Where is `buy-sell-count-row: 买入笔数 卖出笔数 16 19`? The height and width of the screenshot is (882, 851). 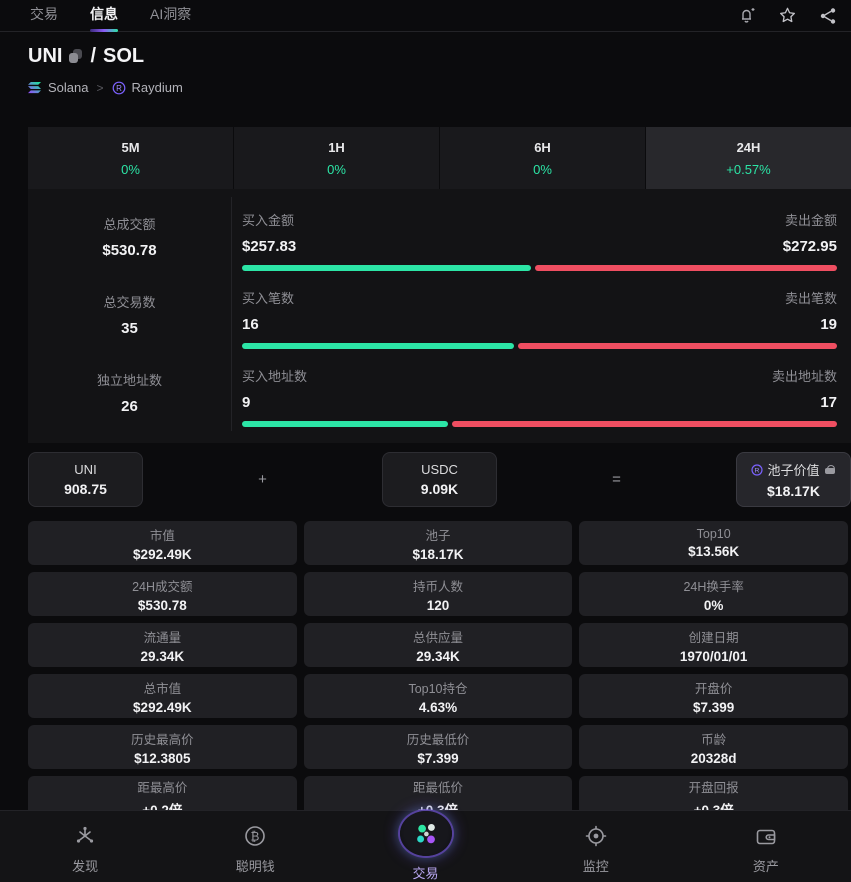
buy-sell-count-row: 买入笔数 卖出笔数 16 19 is located at coordinates (539, 314).